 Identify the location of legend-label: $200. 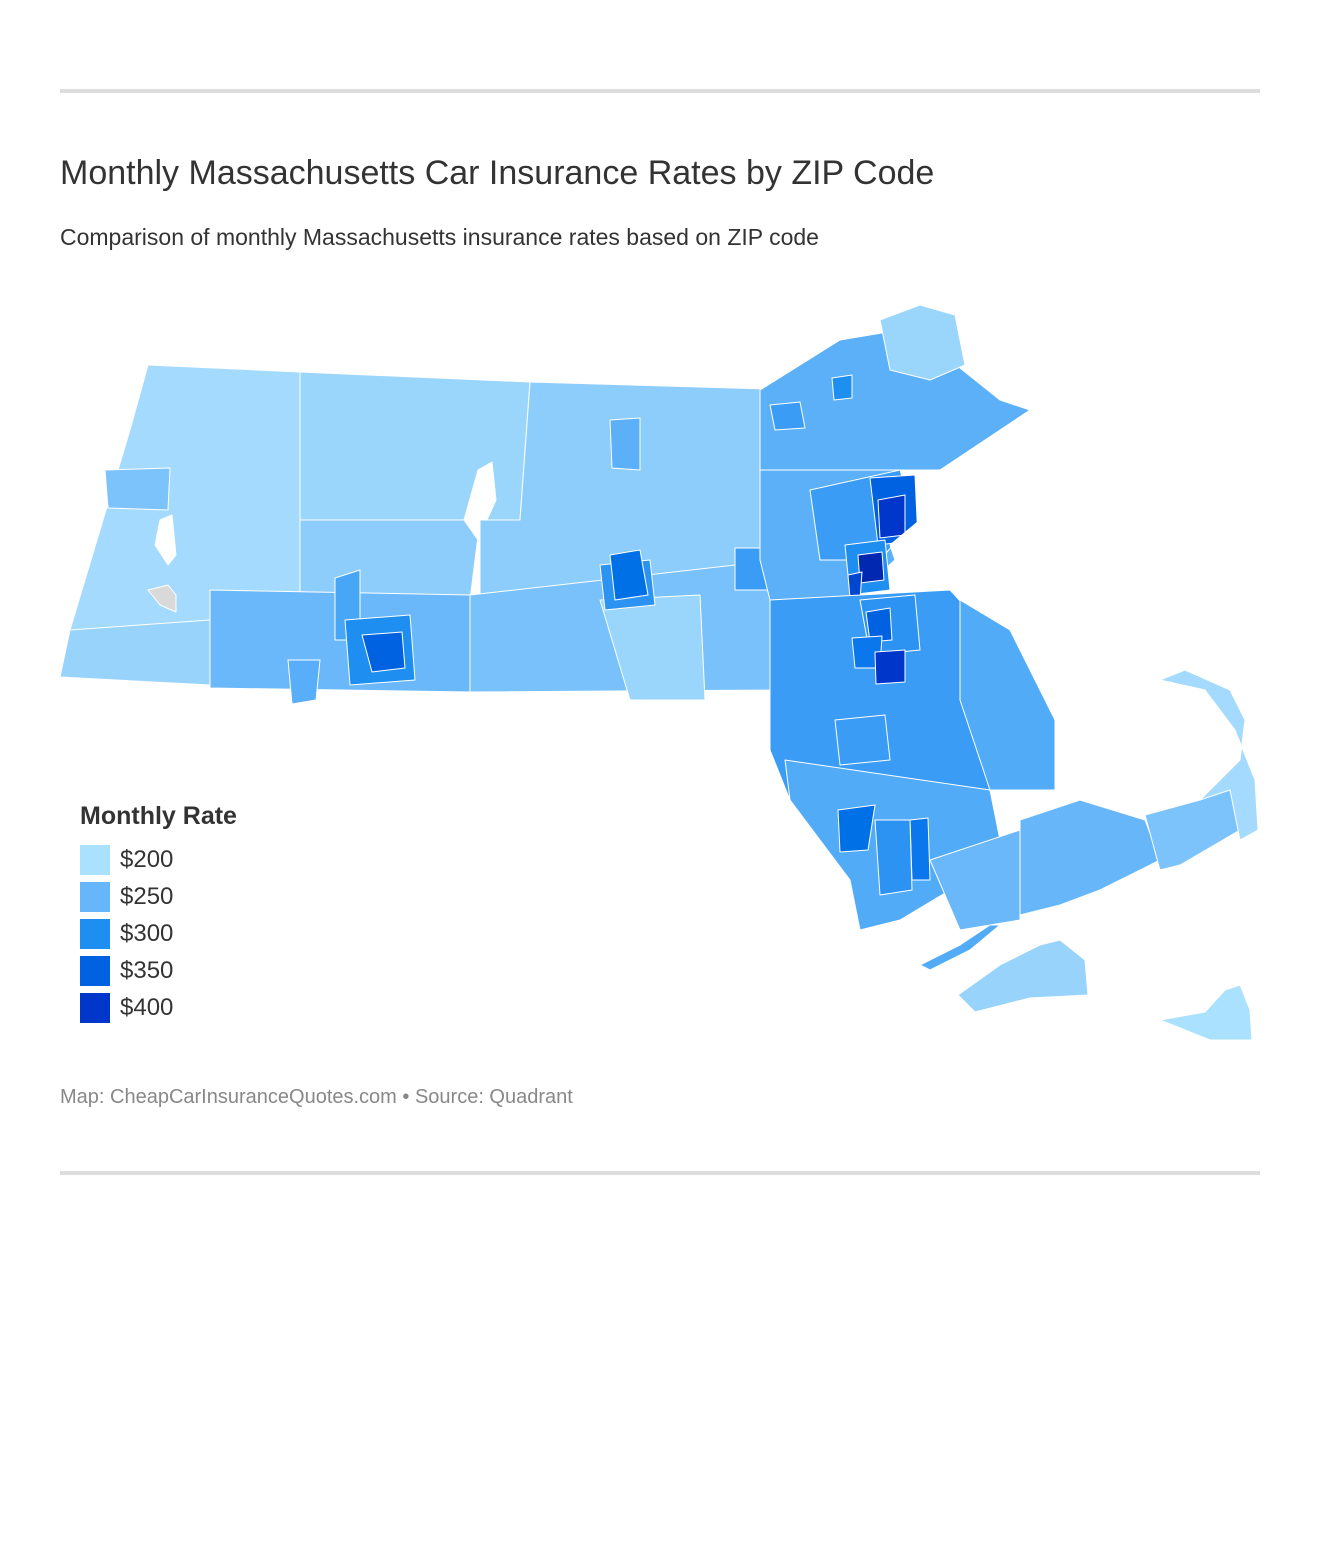
(147, 859).